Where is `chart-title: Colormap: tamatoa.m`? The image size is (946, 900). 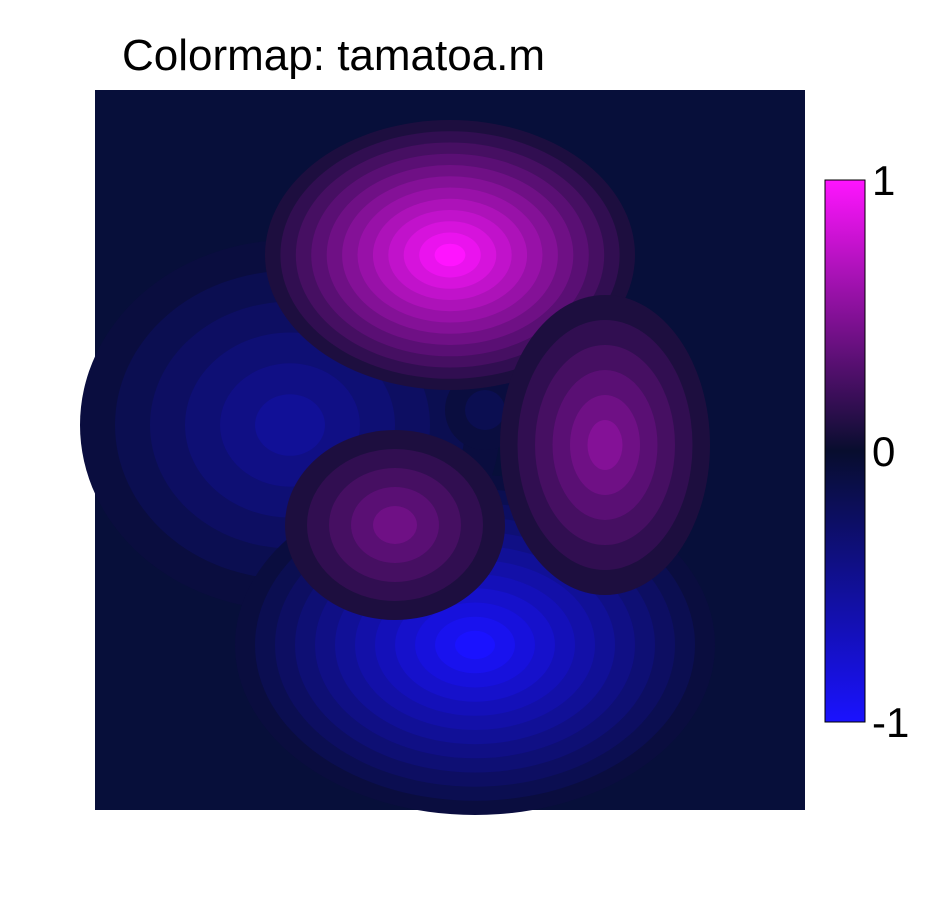 chart-title: Colormap: tamatoa.m is located at coordinates (333, 55).